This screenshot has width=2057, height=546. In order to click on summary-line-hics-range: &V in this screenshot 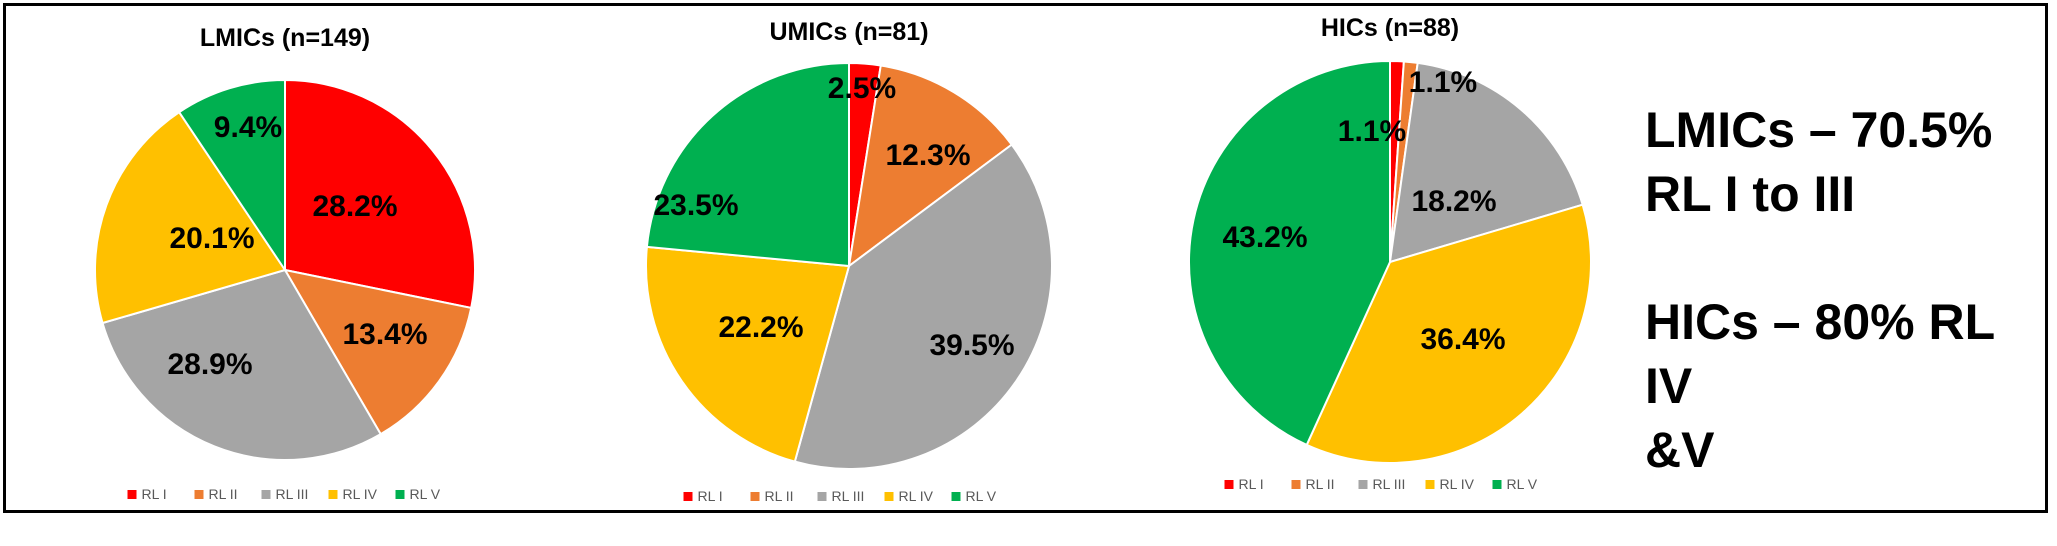, I will do `click(1680, 450)`.